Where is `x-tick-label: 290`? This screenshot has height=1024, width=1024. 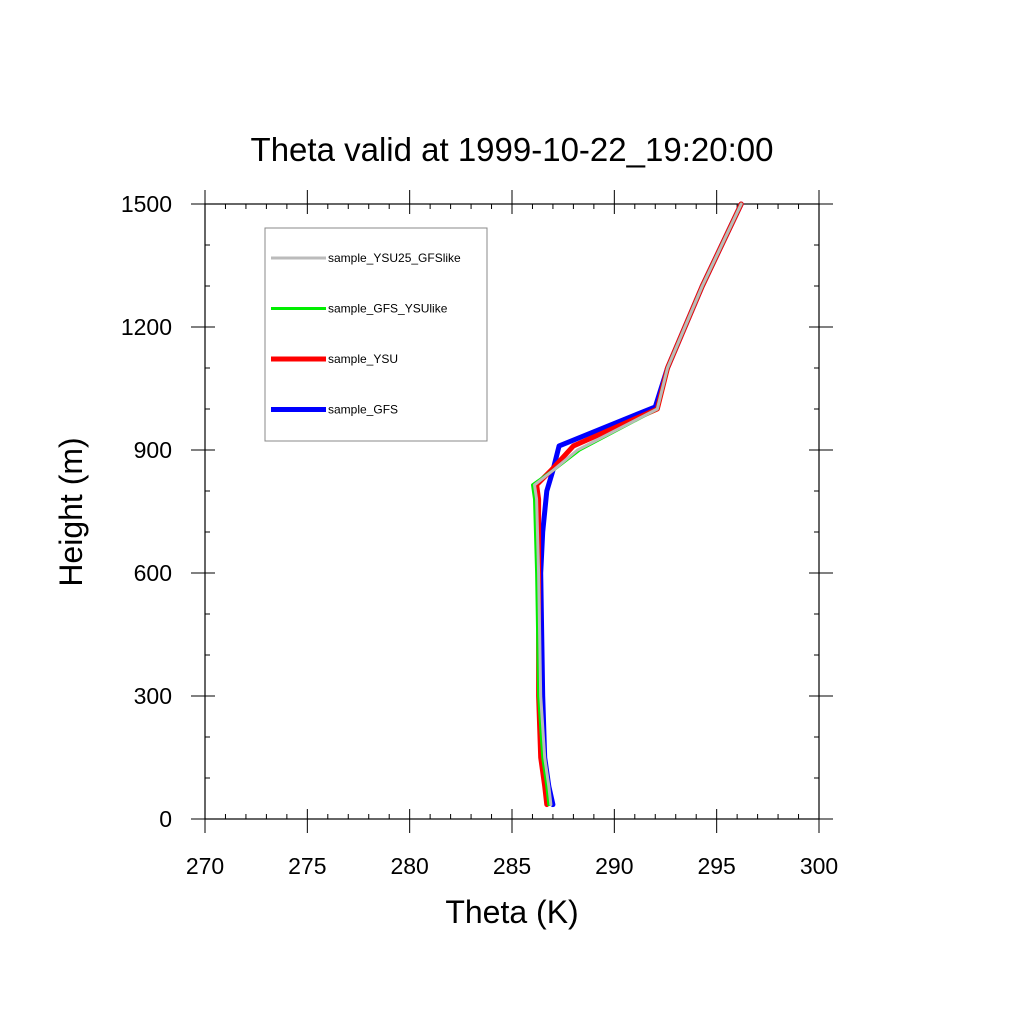 x-tick-label: 290 is located at coordinates (614, 866).